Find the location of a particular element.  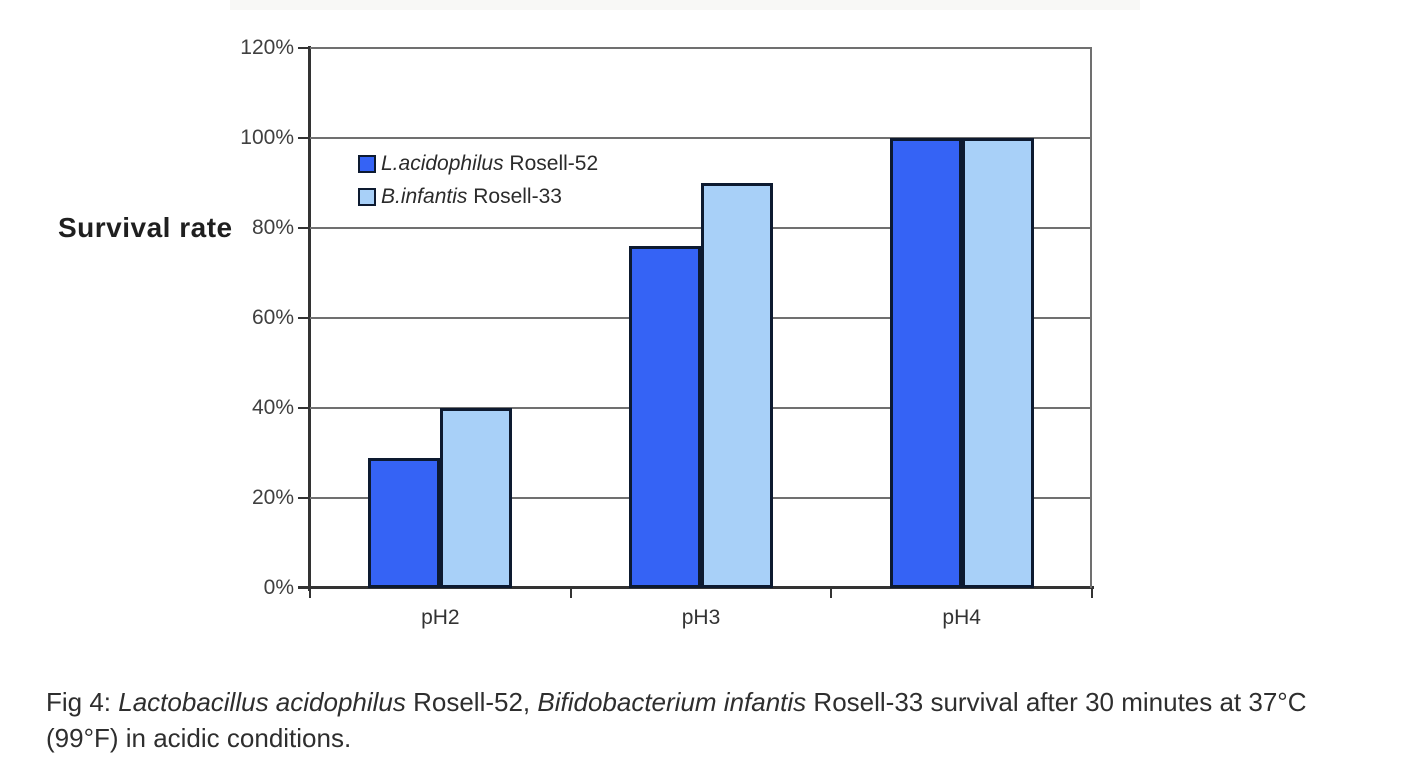

caption-line-2: (99°F) in acidic conditions. is located at coordinates (199, 738).